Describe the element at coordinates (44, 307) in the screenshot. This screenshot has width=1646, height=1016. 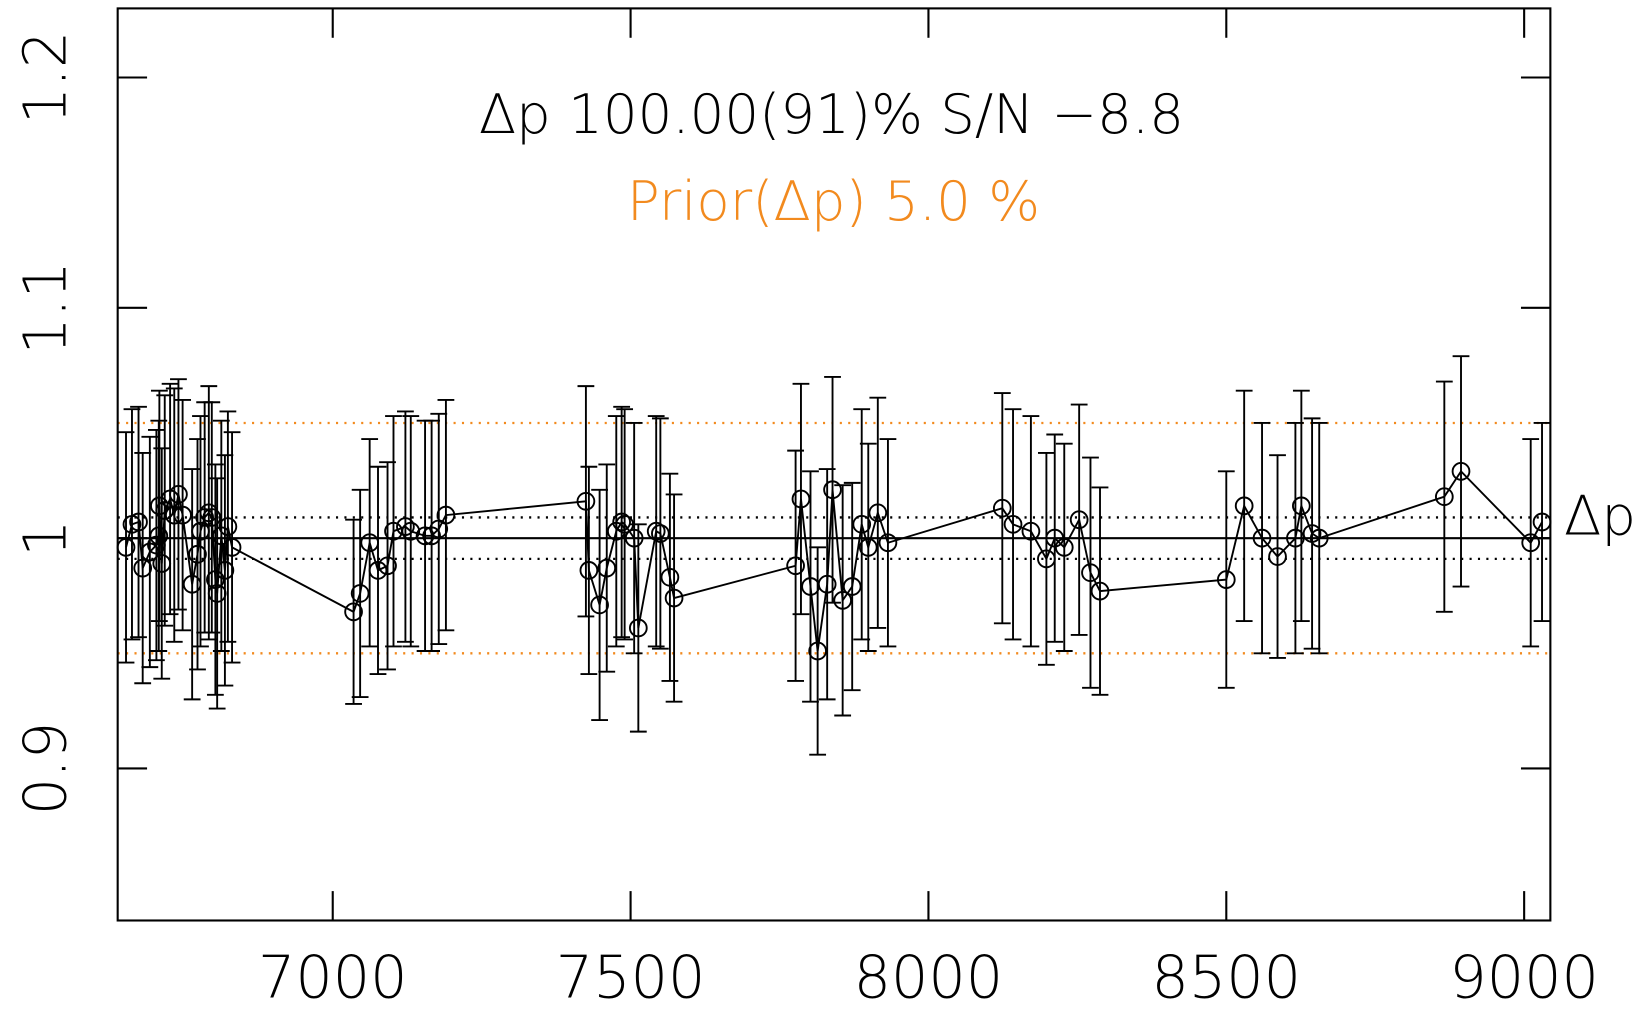
I see `y-tick-label: 1.1` at that location.